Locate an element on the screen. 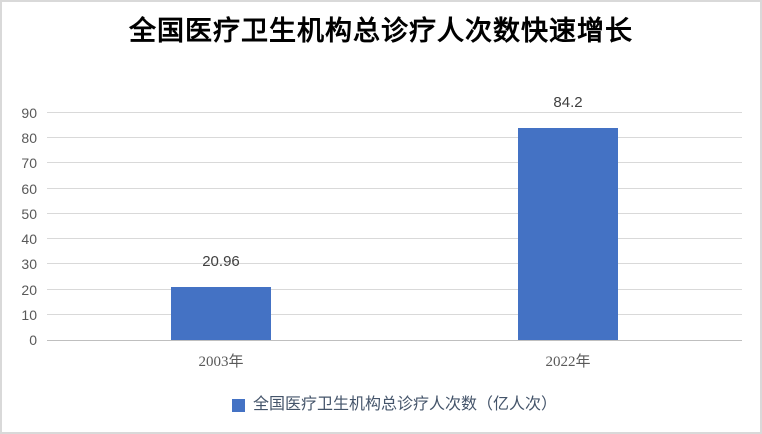 The image size is (762, 434). y-axis-tick-labels: 0 10 20 30 40 50 60 70 80 90 is located at coordinates (19, 226).